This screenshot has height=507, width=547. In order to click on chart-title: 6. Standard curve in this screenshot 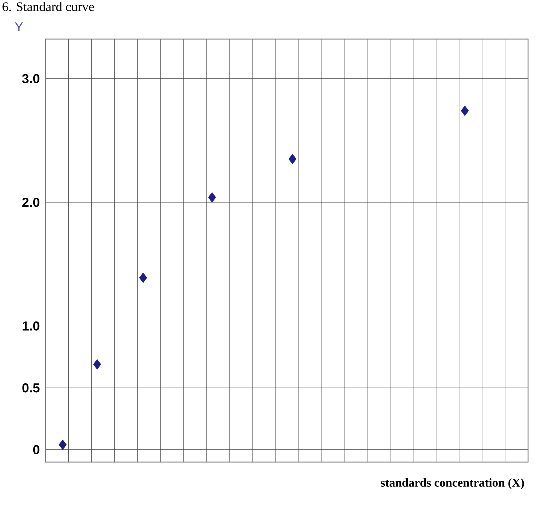, I will do `click(48, 7)`.